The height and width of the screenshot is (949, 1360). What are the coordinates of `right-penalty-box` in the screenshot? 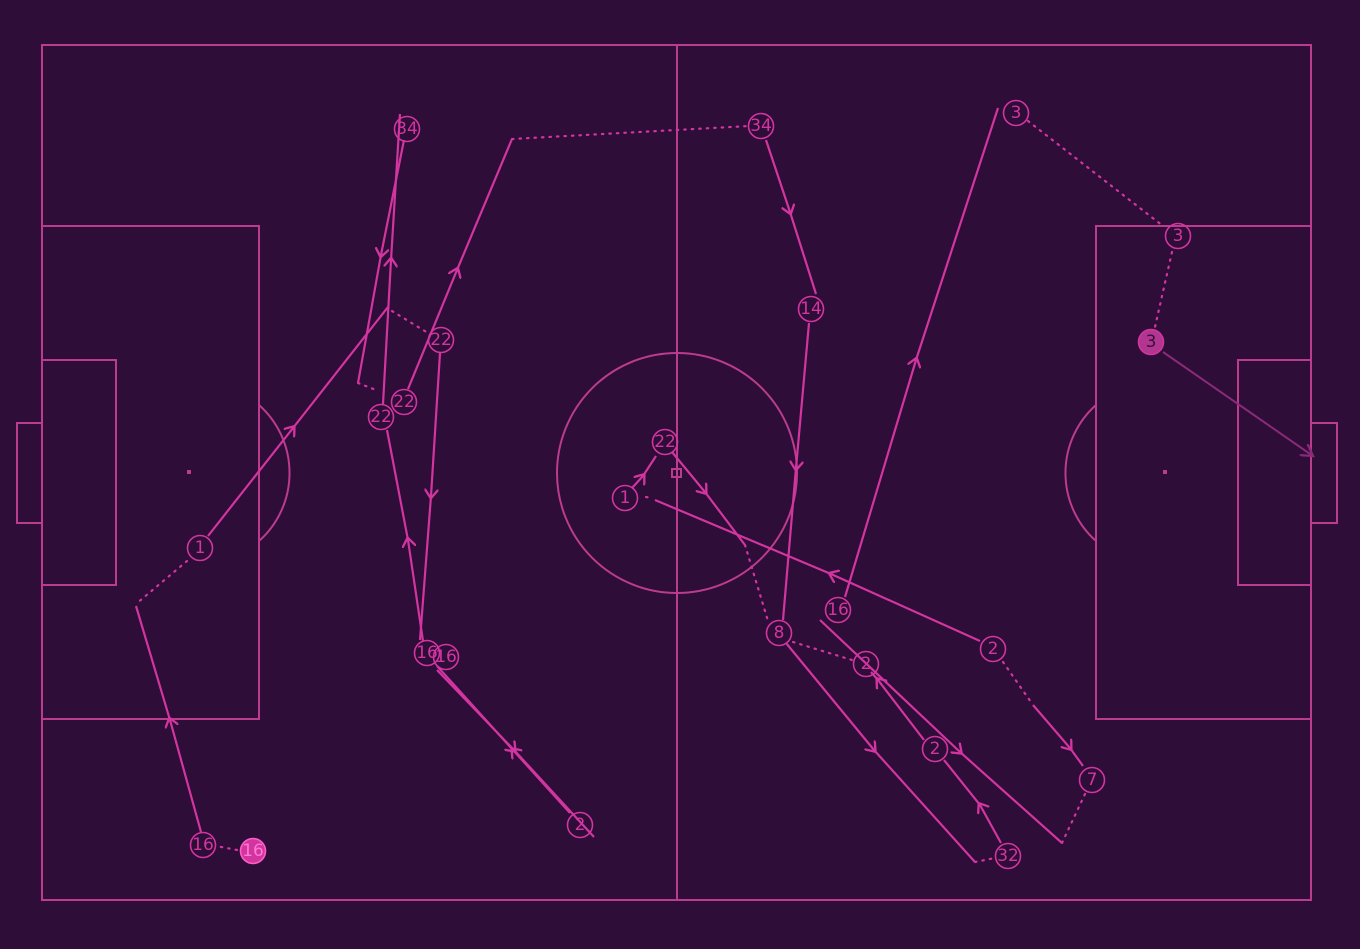 It's located at (1203, 472).